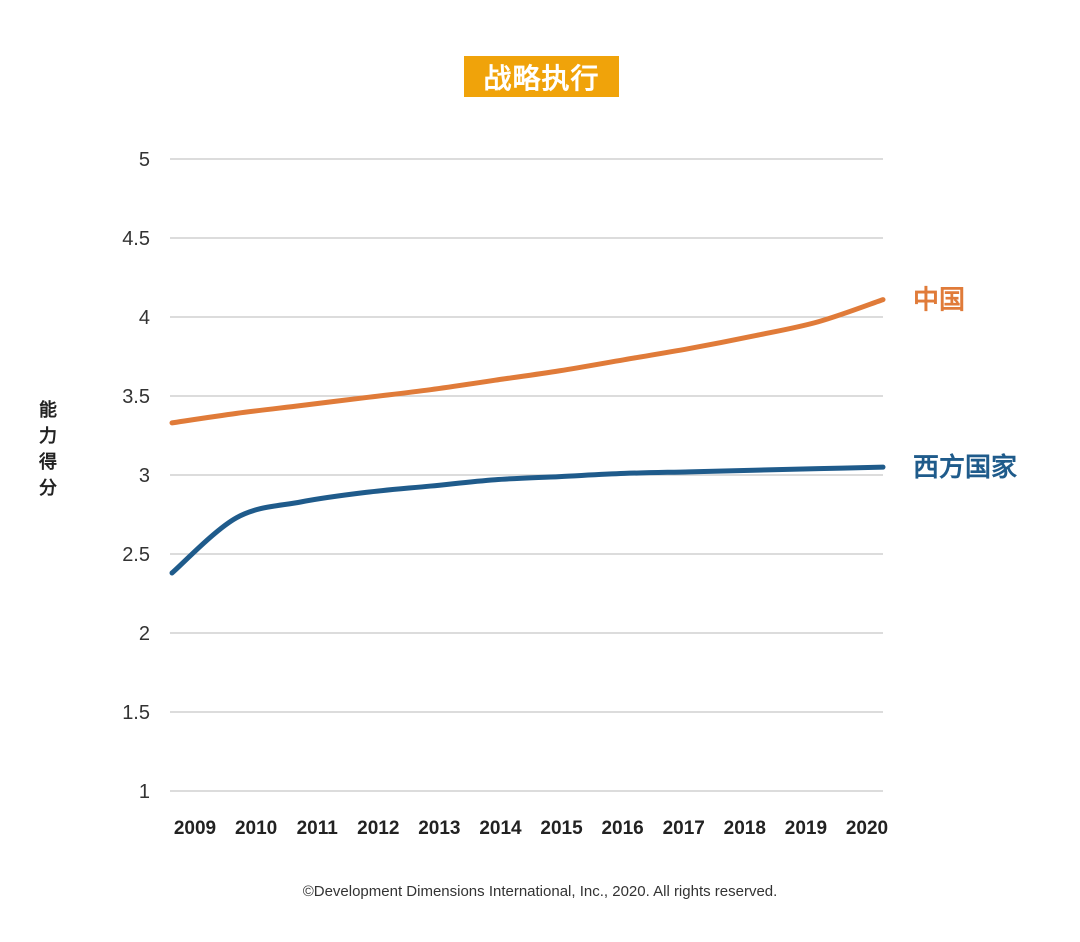 This screenshot has width=1080, height=942. I want to click on x-tick-label: 2017, so click(684, 828).